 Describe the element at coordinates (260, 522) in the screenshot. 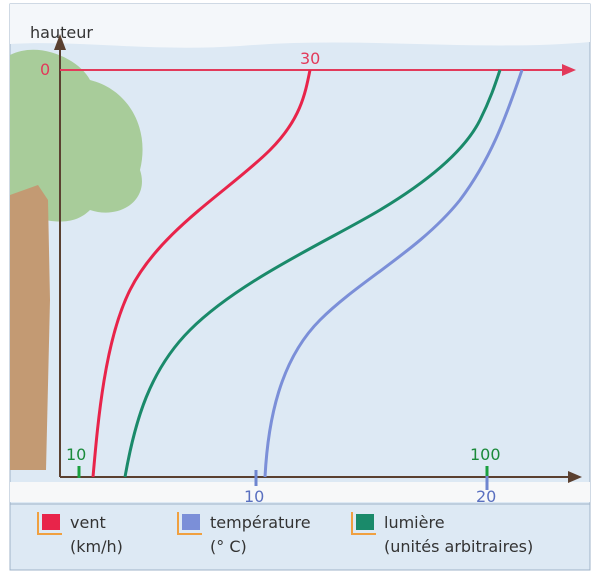

I see `legend-label: température` at that location.